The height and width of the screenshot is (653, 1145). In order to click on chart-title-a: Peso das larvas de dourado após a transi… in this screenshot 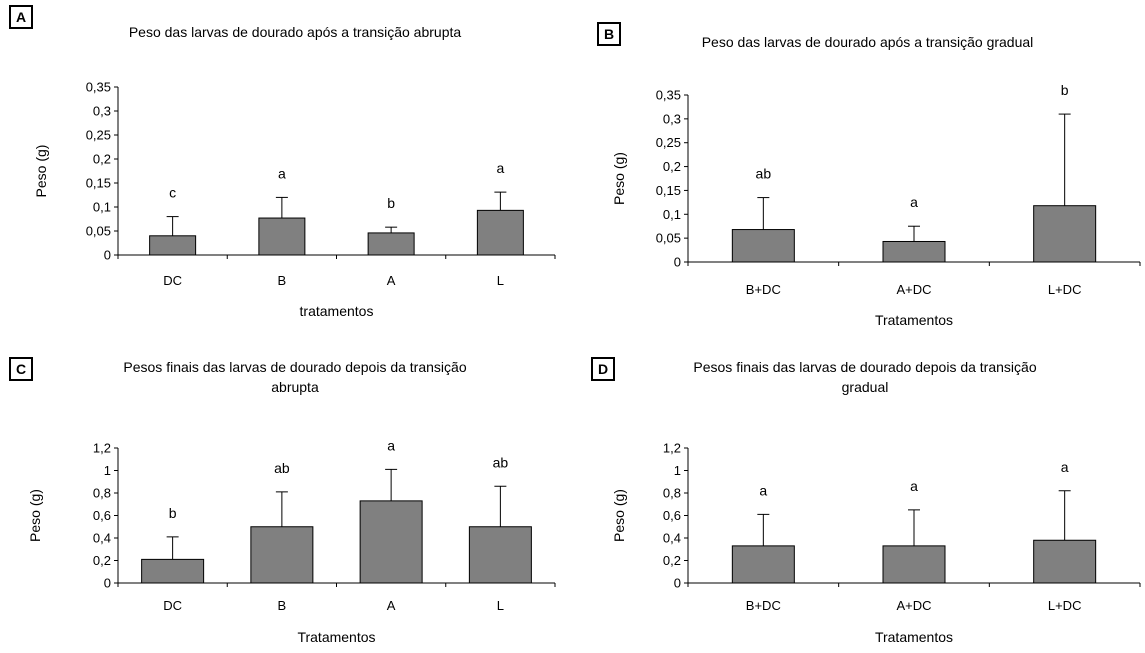, I will do `click(295, 32)`.